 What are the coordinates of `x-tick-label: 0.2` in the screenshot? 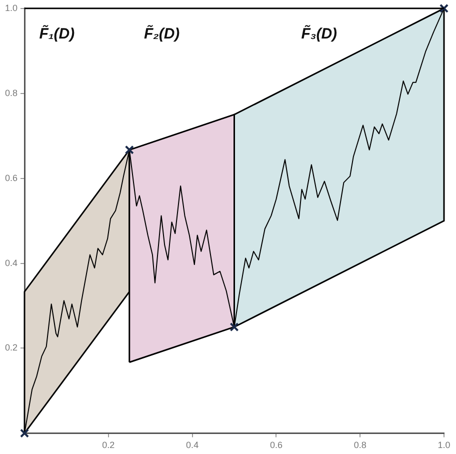 It's located at (108, 445).